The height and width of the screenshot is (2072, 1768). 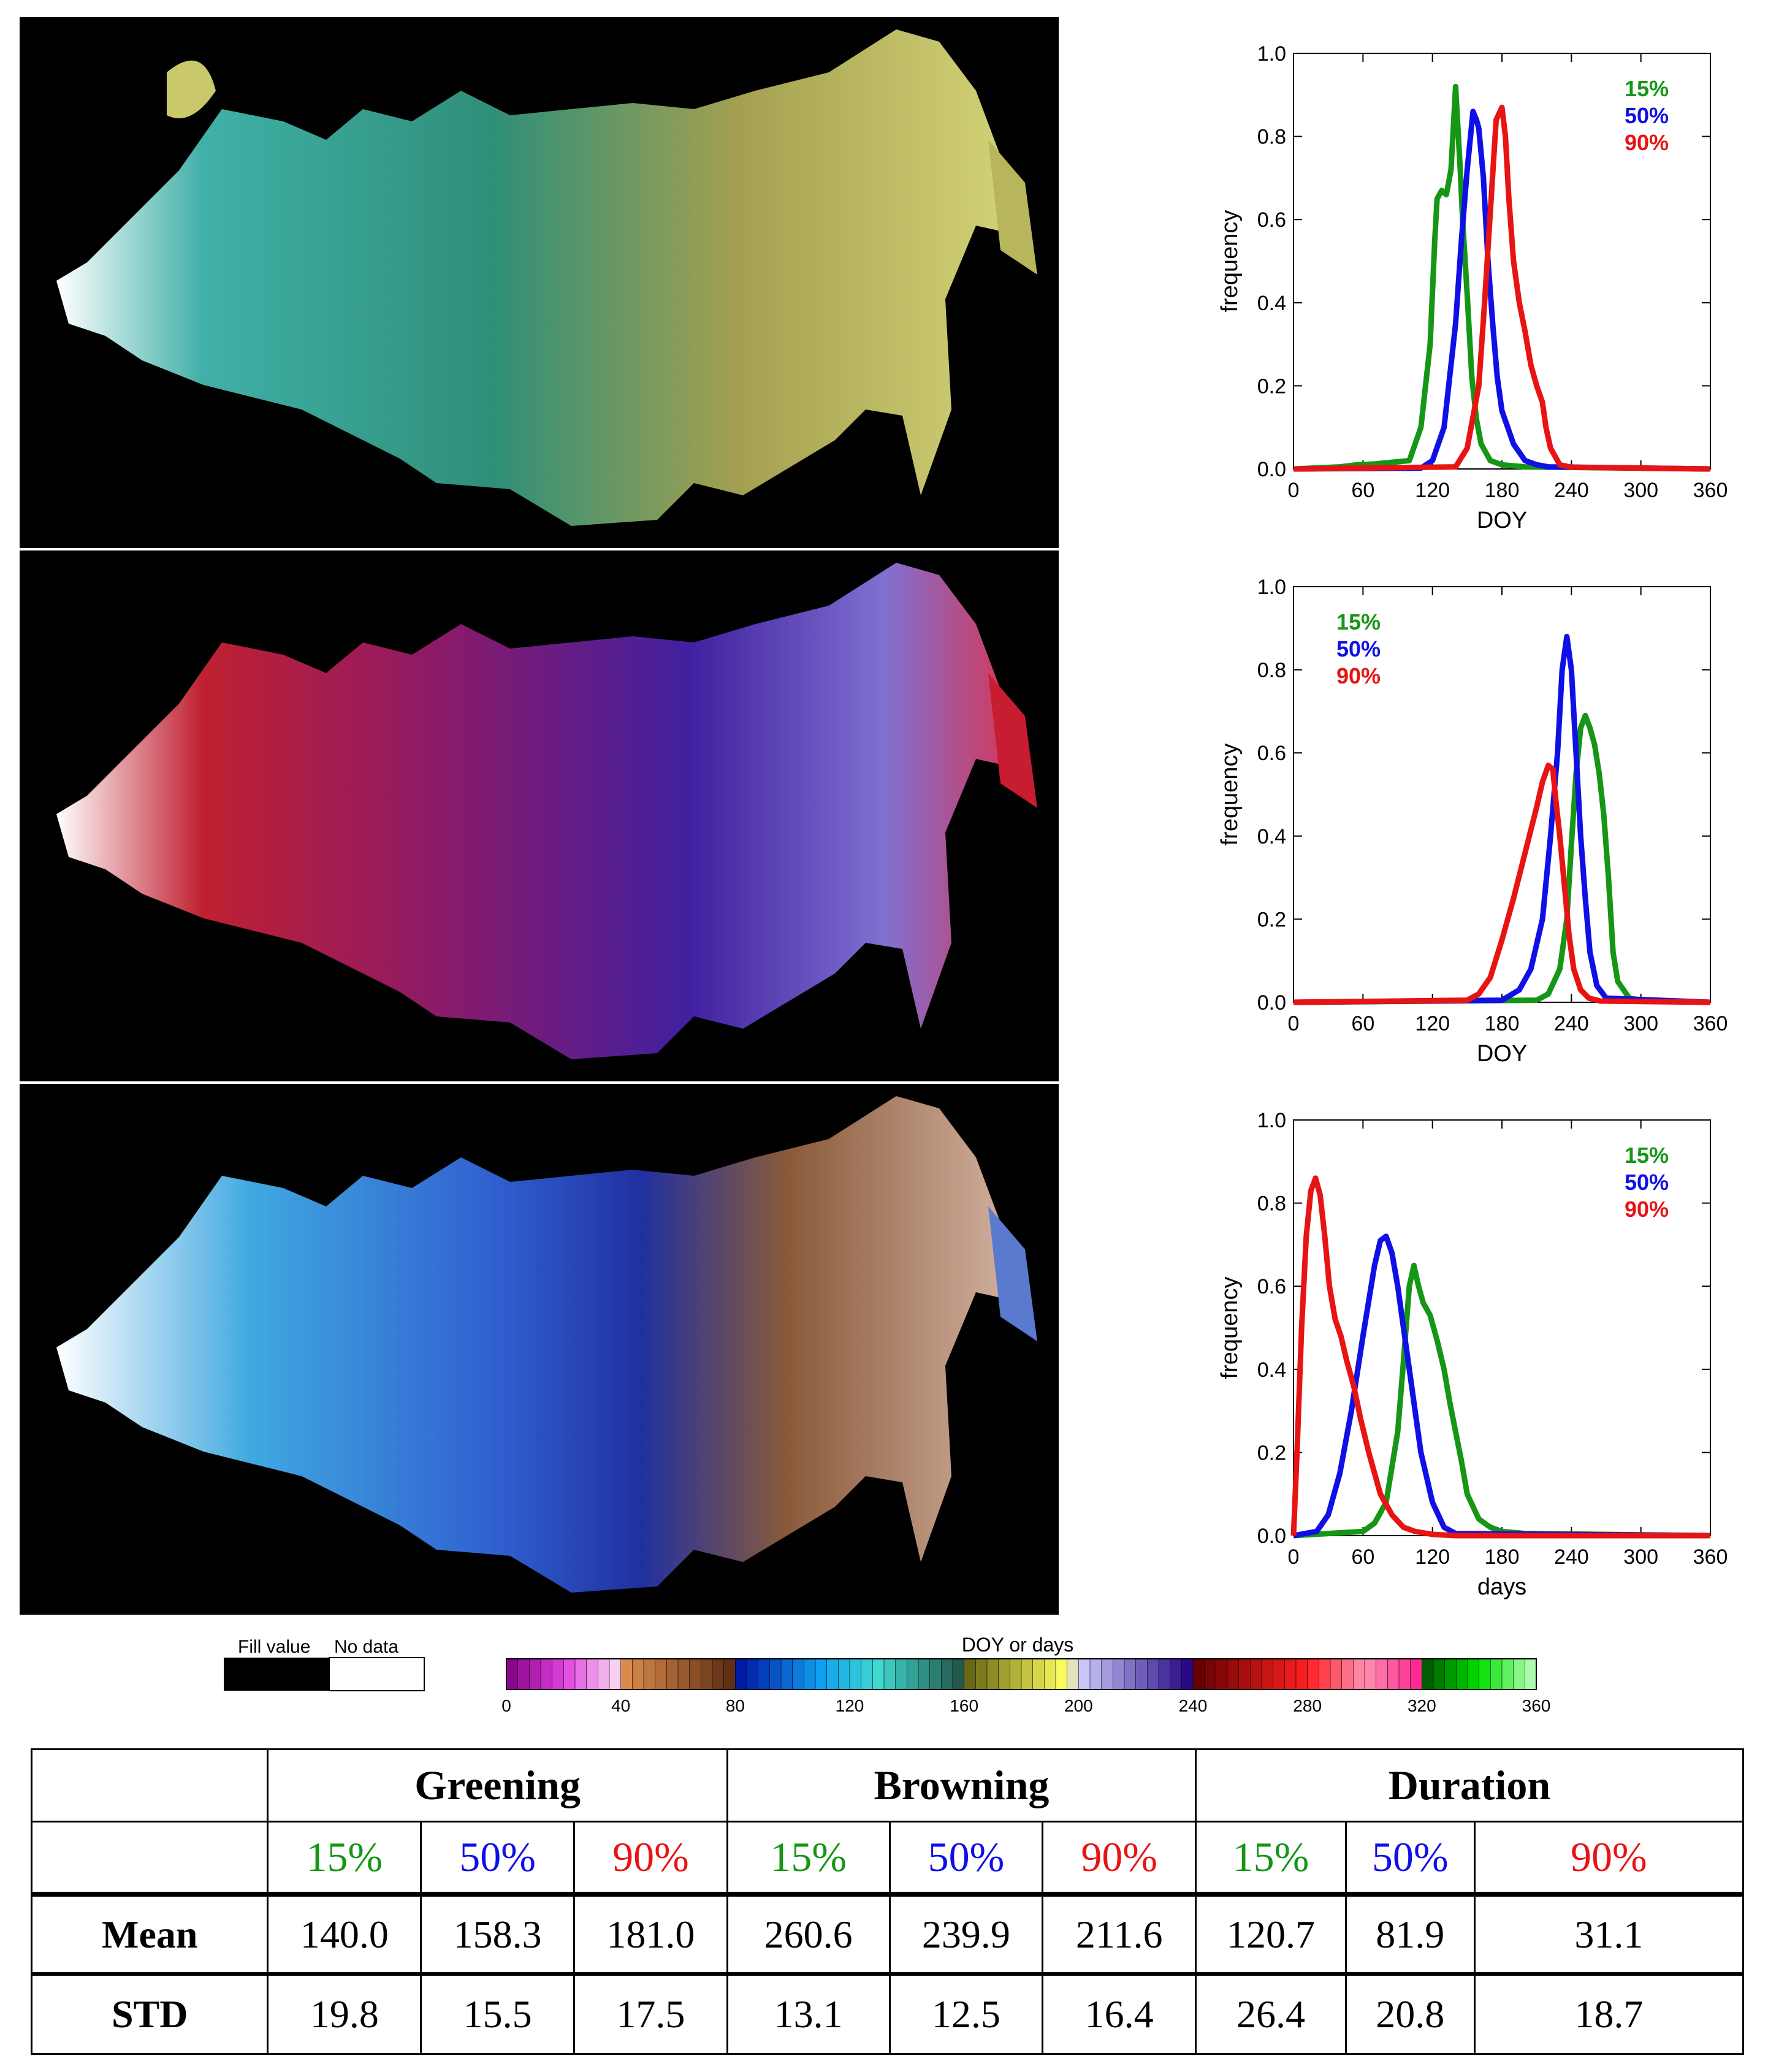 I want to click on fill-value-label: Fill value, so click(x=274, y=1647).